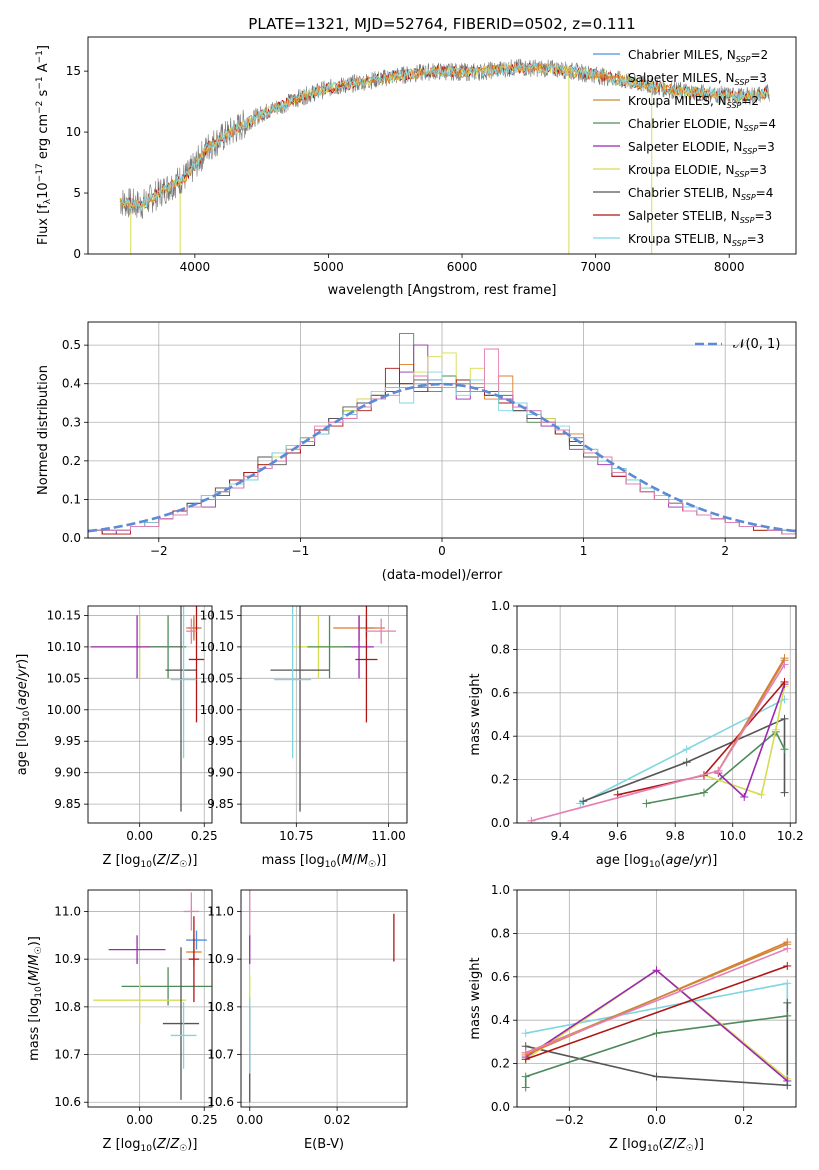 The width and height of the screenshot is (819, 1170). What do you see at coordinates (700, 194) in the screenshot?
I see `legend-label: Chabrier STELIB, NSSP=4` at bounding box center [700, 194].